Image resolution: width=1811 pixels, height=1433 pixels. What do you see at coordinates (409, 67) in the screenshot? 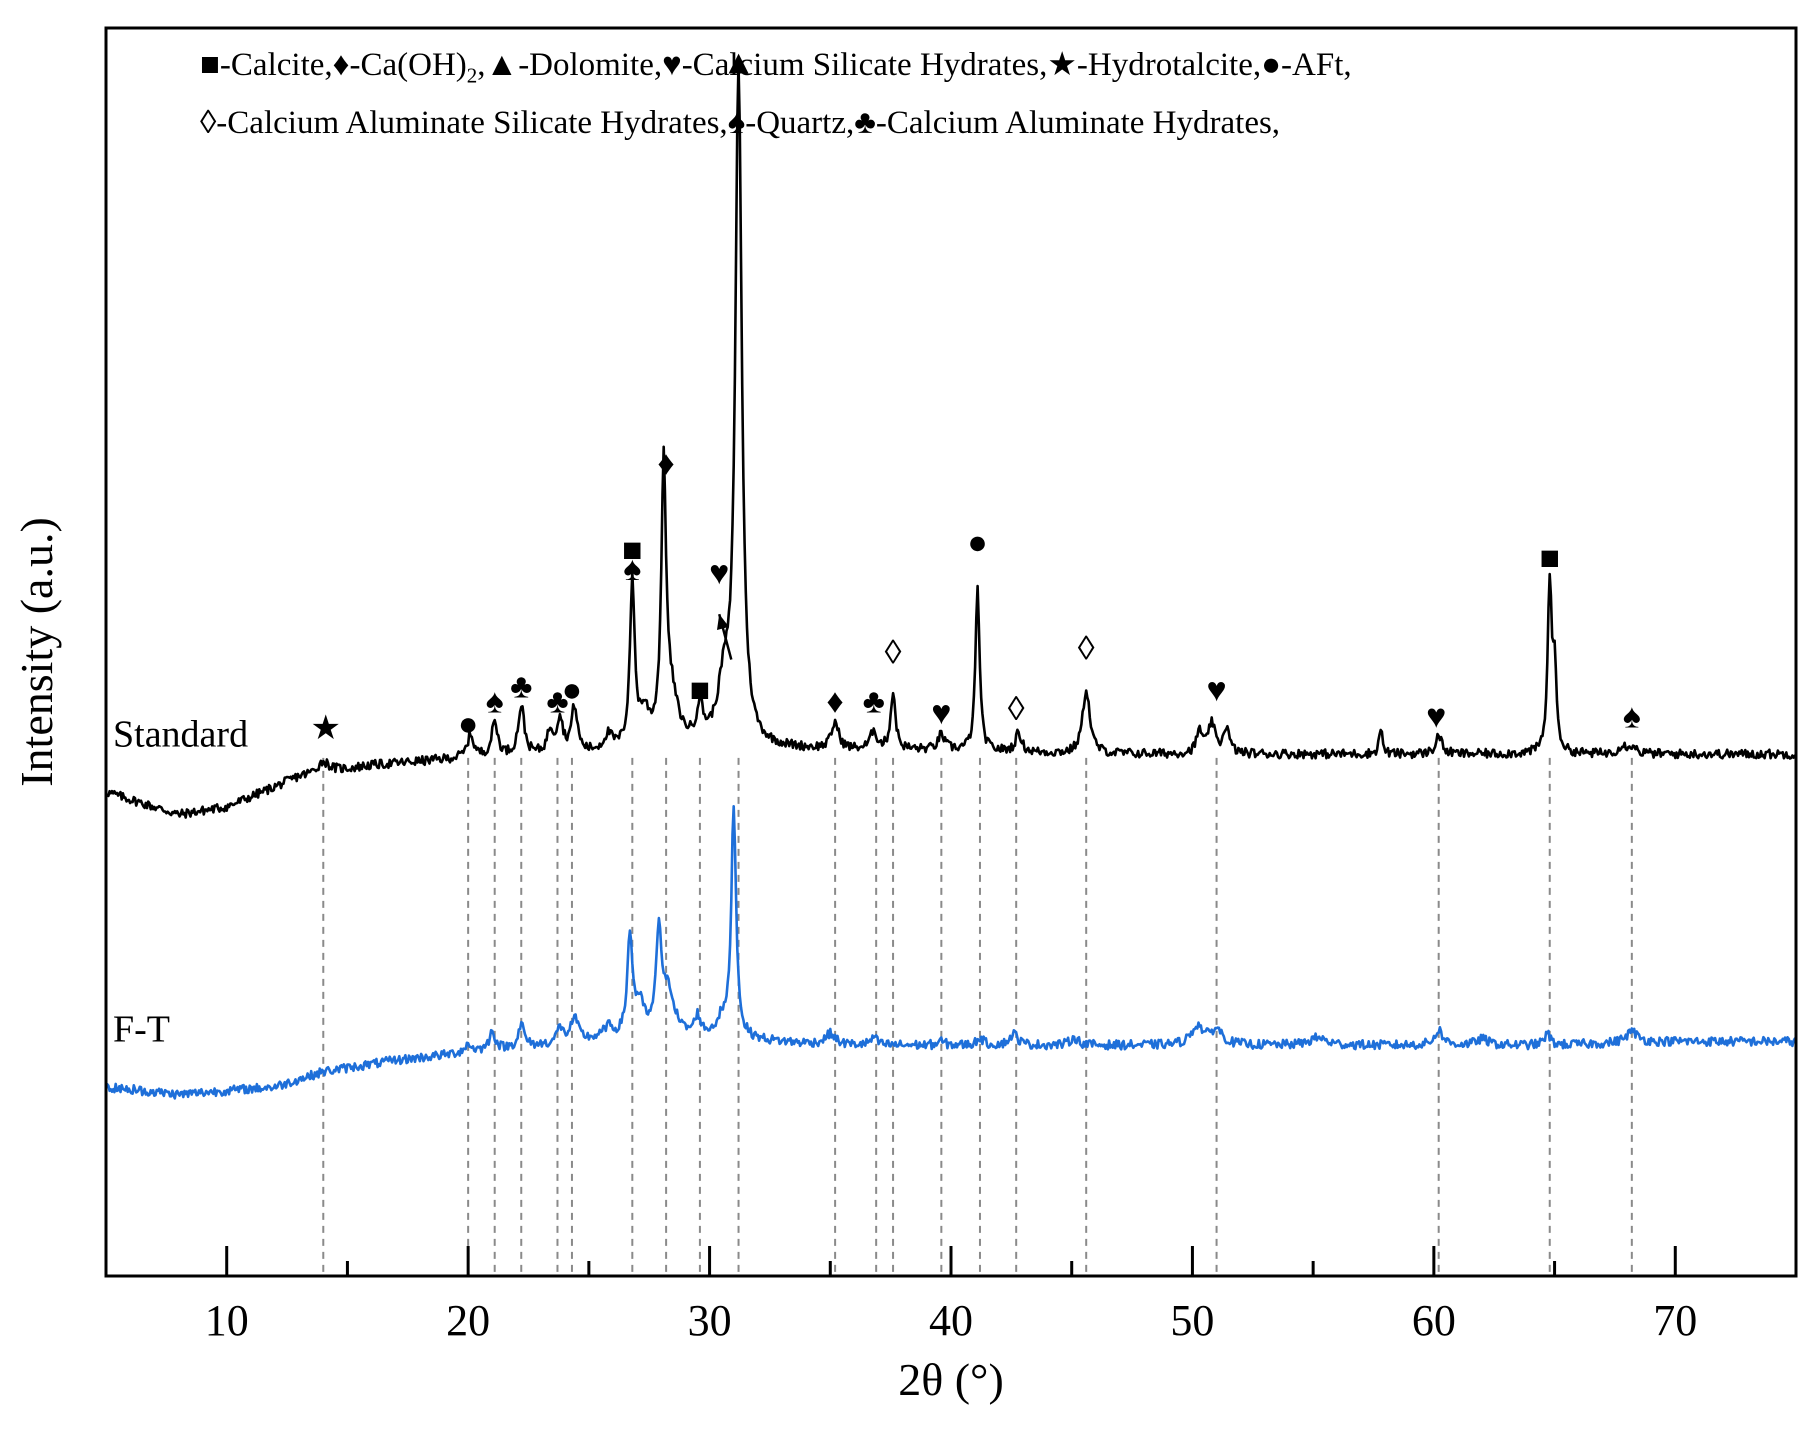
I see `legend-item-1: ♦-Ca(OH)2,` at bounding box center [409, 67].